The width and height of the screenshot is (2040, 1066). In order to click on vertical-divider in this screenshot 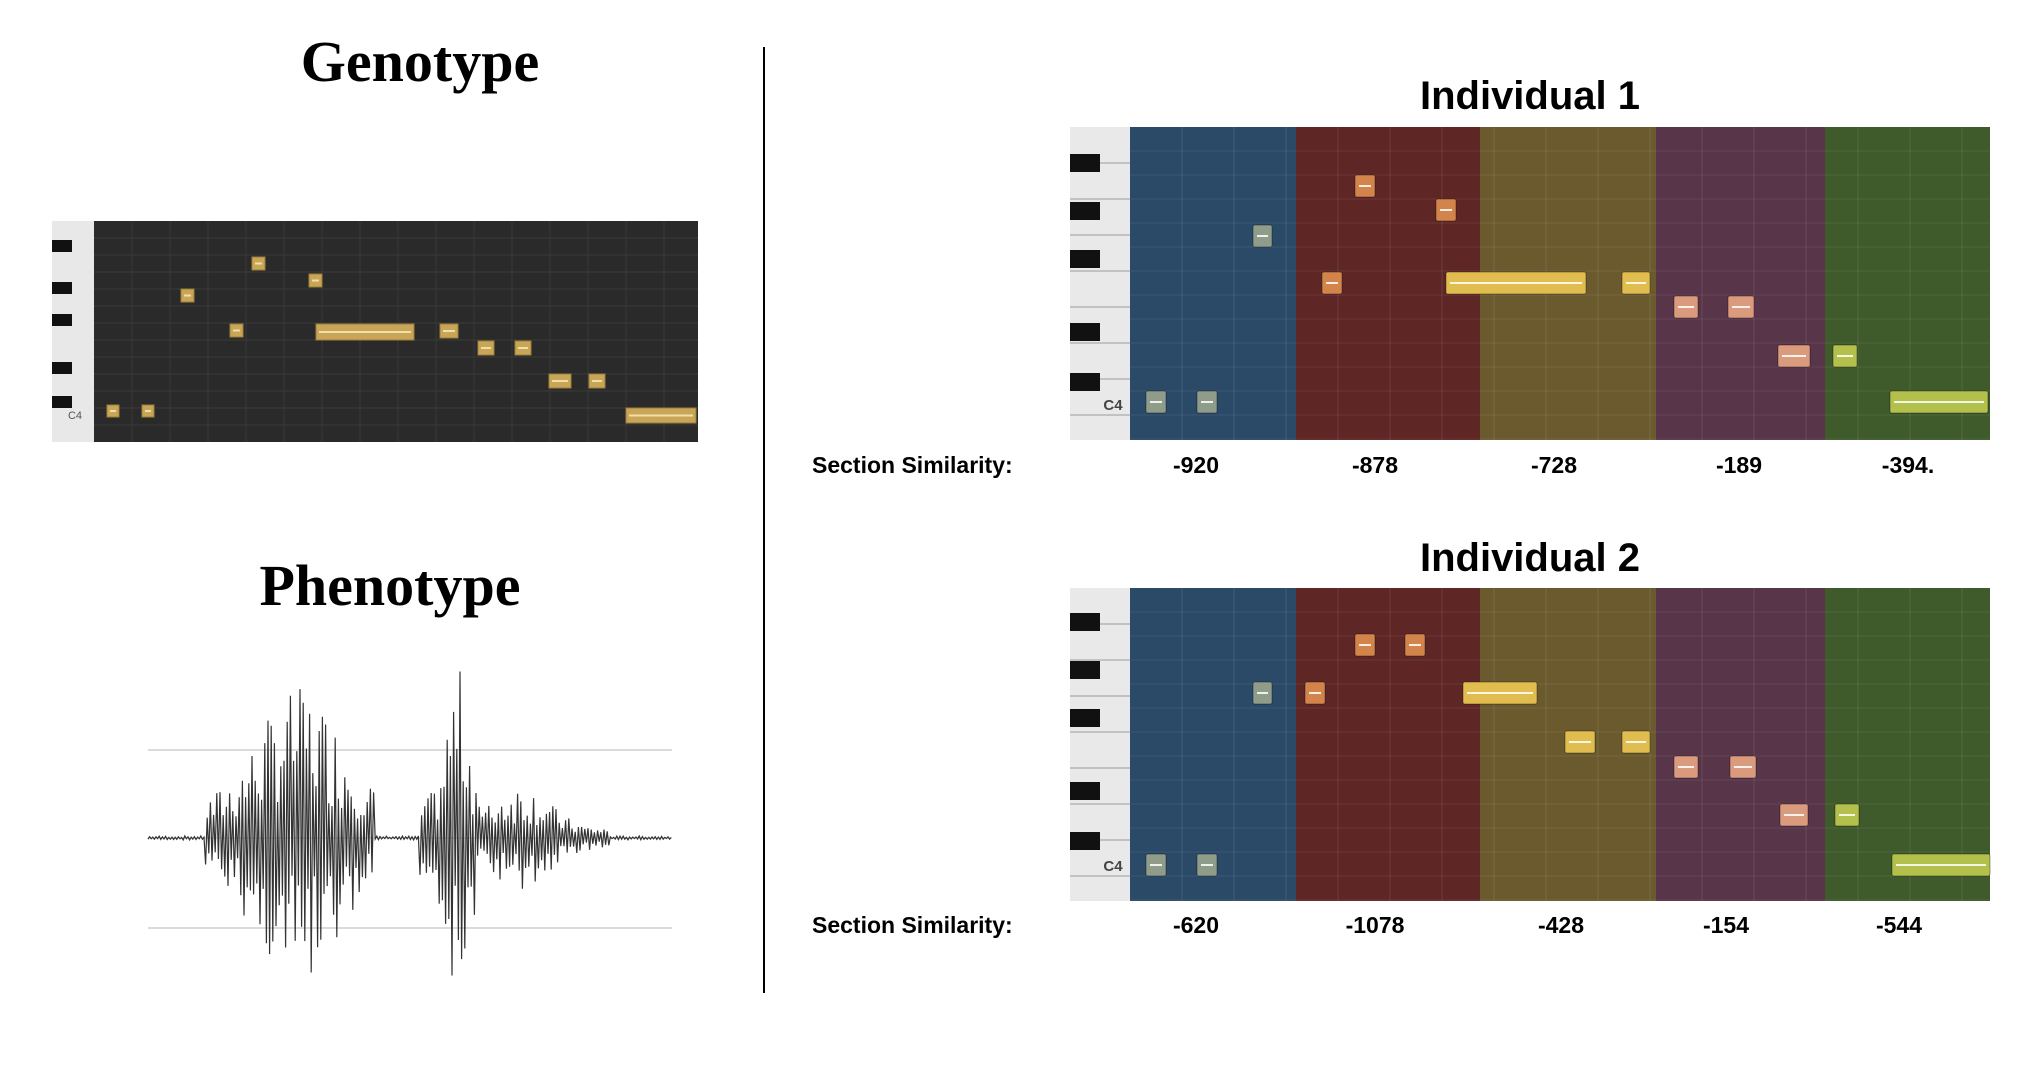, I will do `click(764, 520)`.